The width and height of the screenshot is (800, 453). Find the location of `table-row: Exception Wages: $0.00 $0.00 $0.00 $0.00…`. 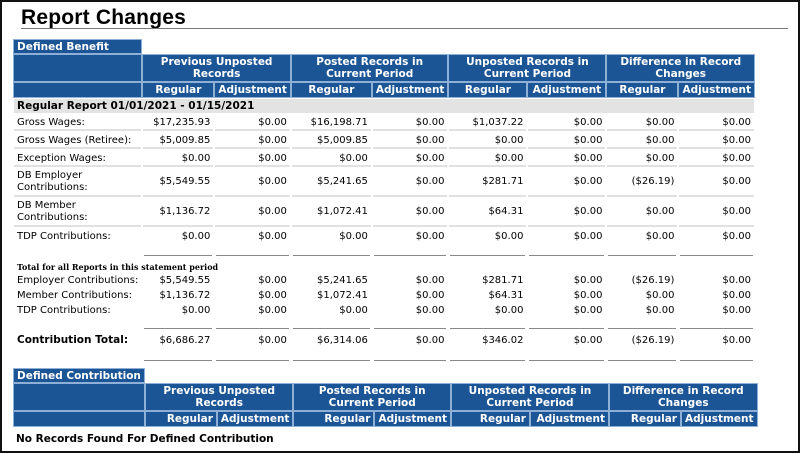

table-row: Exception Wages: $0.00 $0.00 $0.00 $0.00… is located at coordinates (384, 159).